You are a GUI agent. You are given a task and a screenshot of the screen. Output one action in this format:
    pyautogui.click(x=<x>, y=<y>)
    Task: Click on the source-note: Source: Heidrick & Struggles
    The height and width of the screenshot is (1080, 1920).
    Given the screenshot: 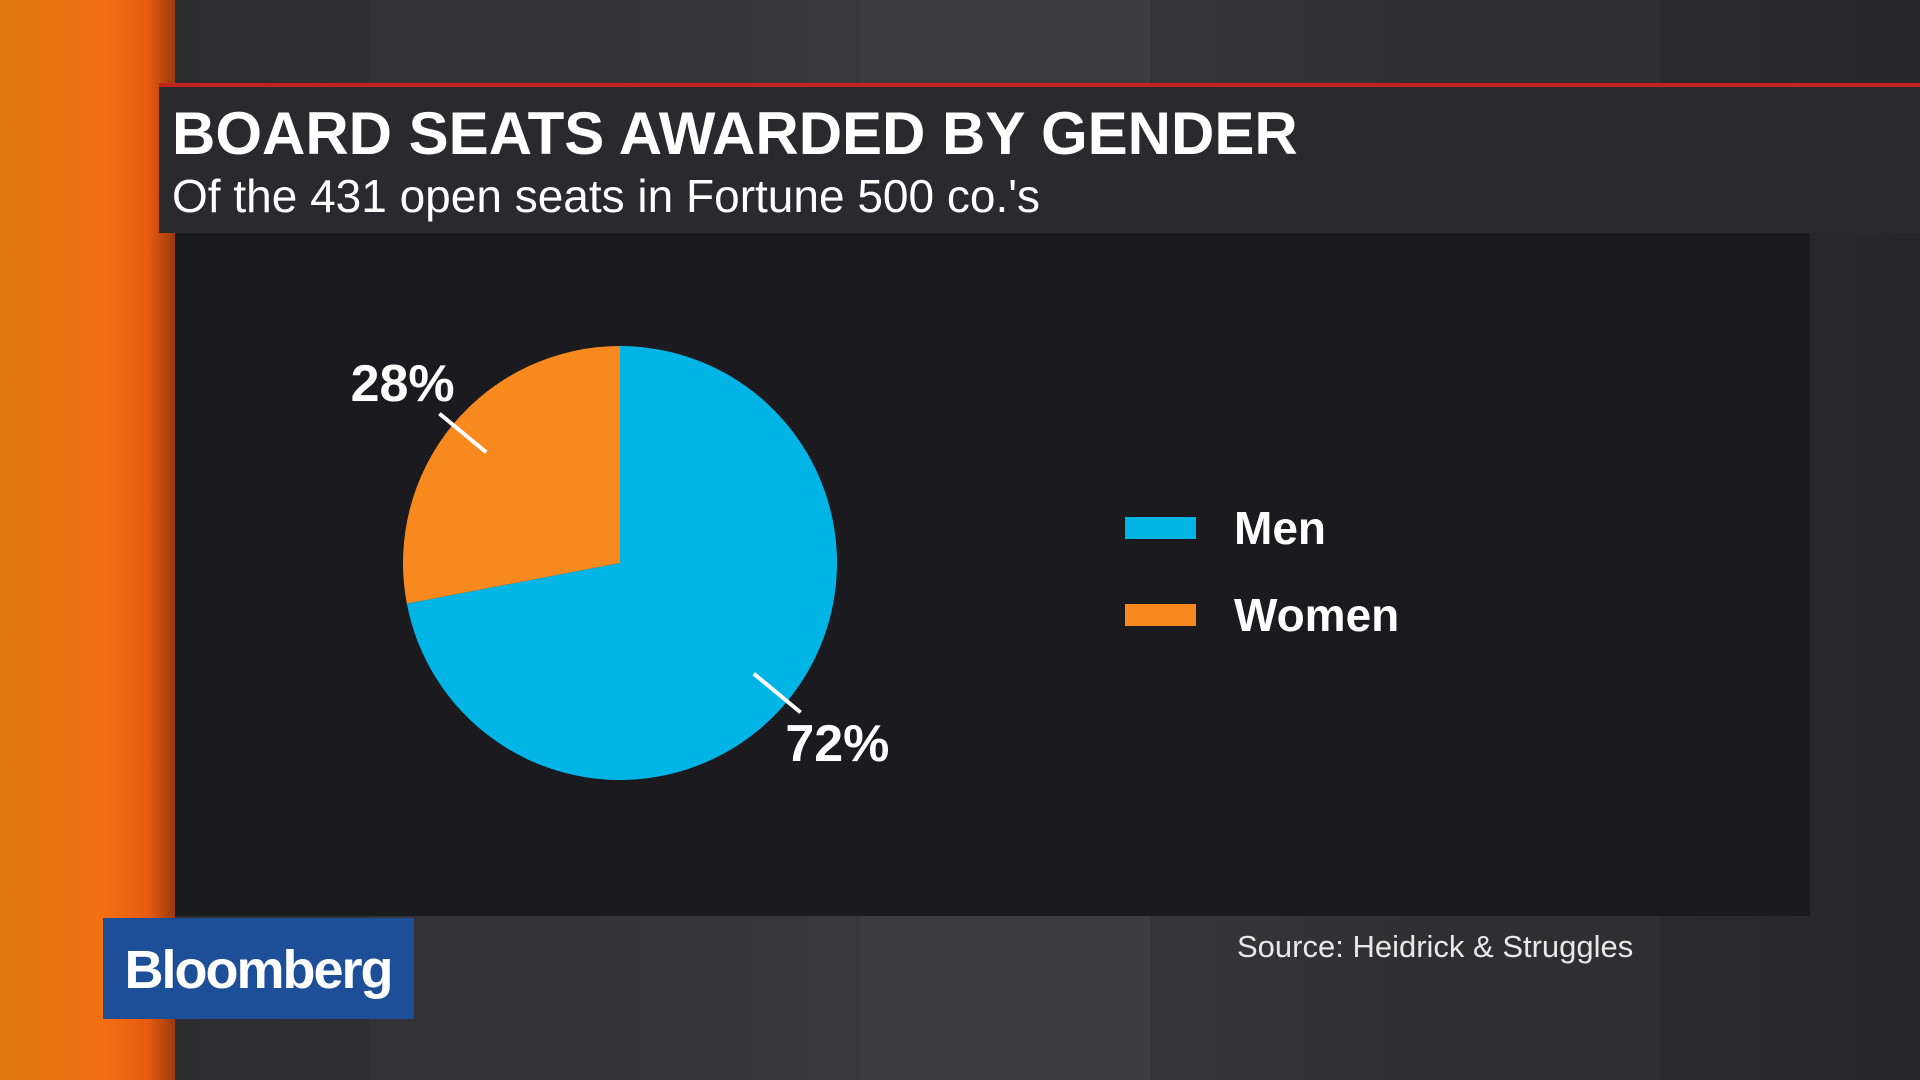 What is the action you would take?
    pyautogui.click(x=1435, y=946)
    